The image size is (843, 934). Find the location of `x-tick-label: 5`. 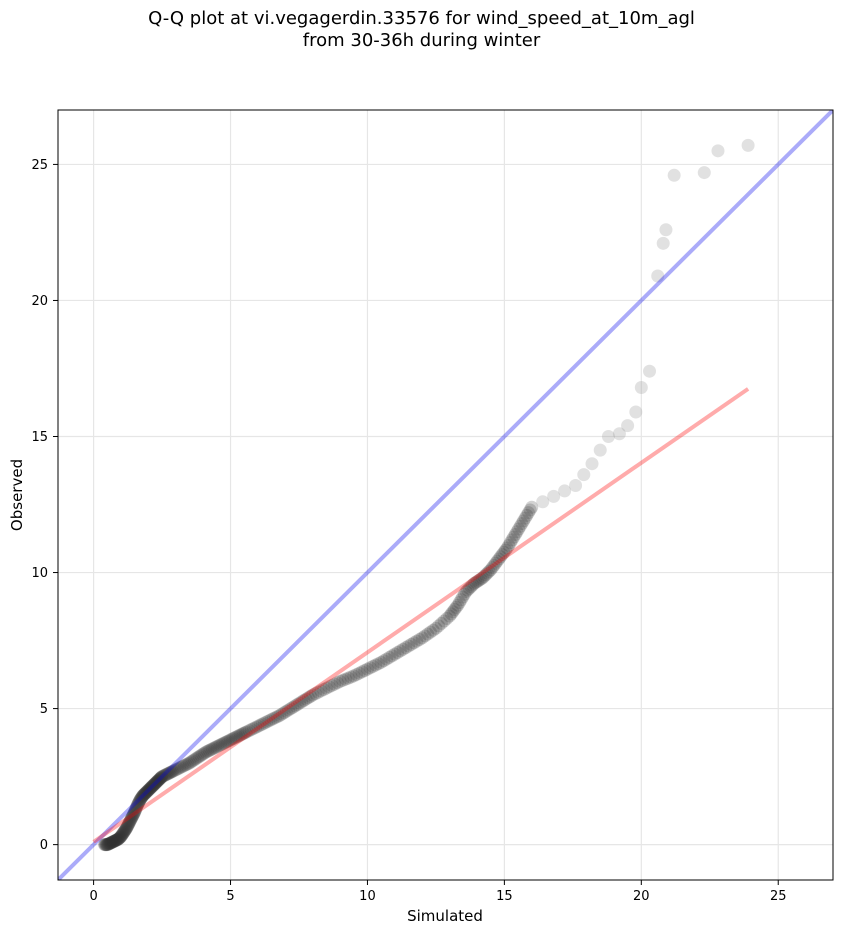

x-tick-label: 5 is located at coordinates (230, 896).